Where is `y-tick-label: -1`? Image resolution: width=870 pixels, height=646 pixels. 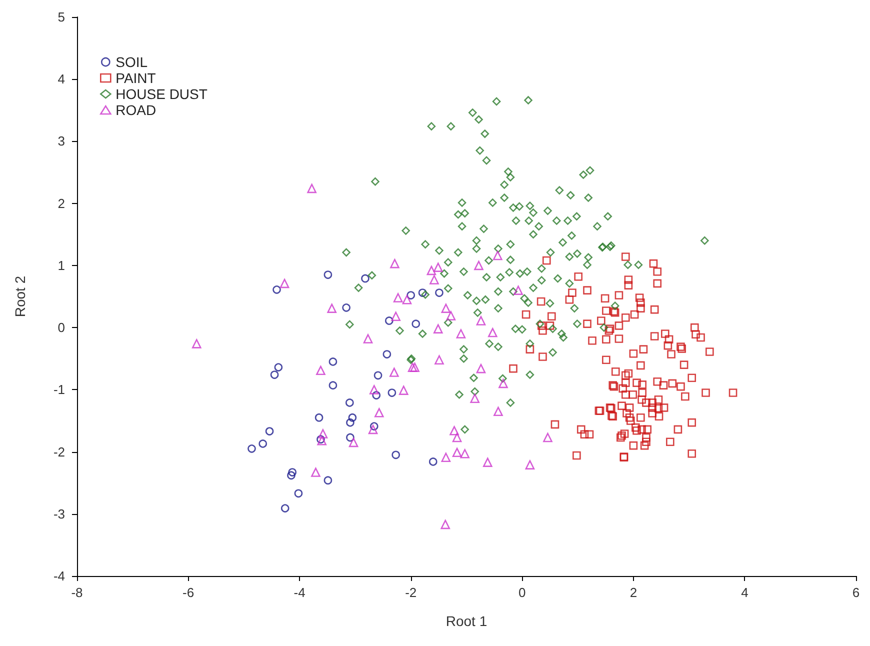
y-tick-label: -1 is located at coordinates (59, 390).